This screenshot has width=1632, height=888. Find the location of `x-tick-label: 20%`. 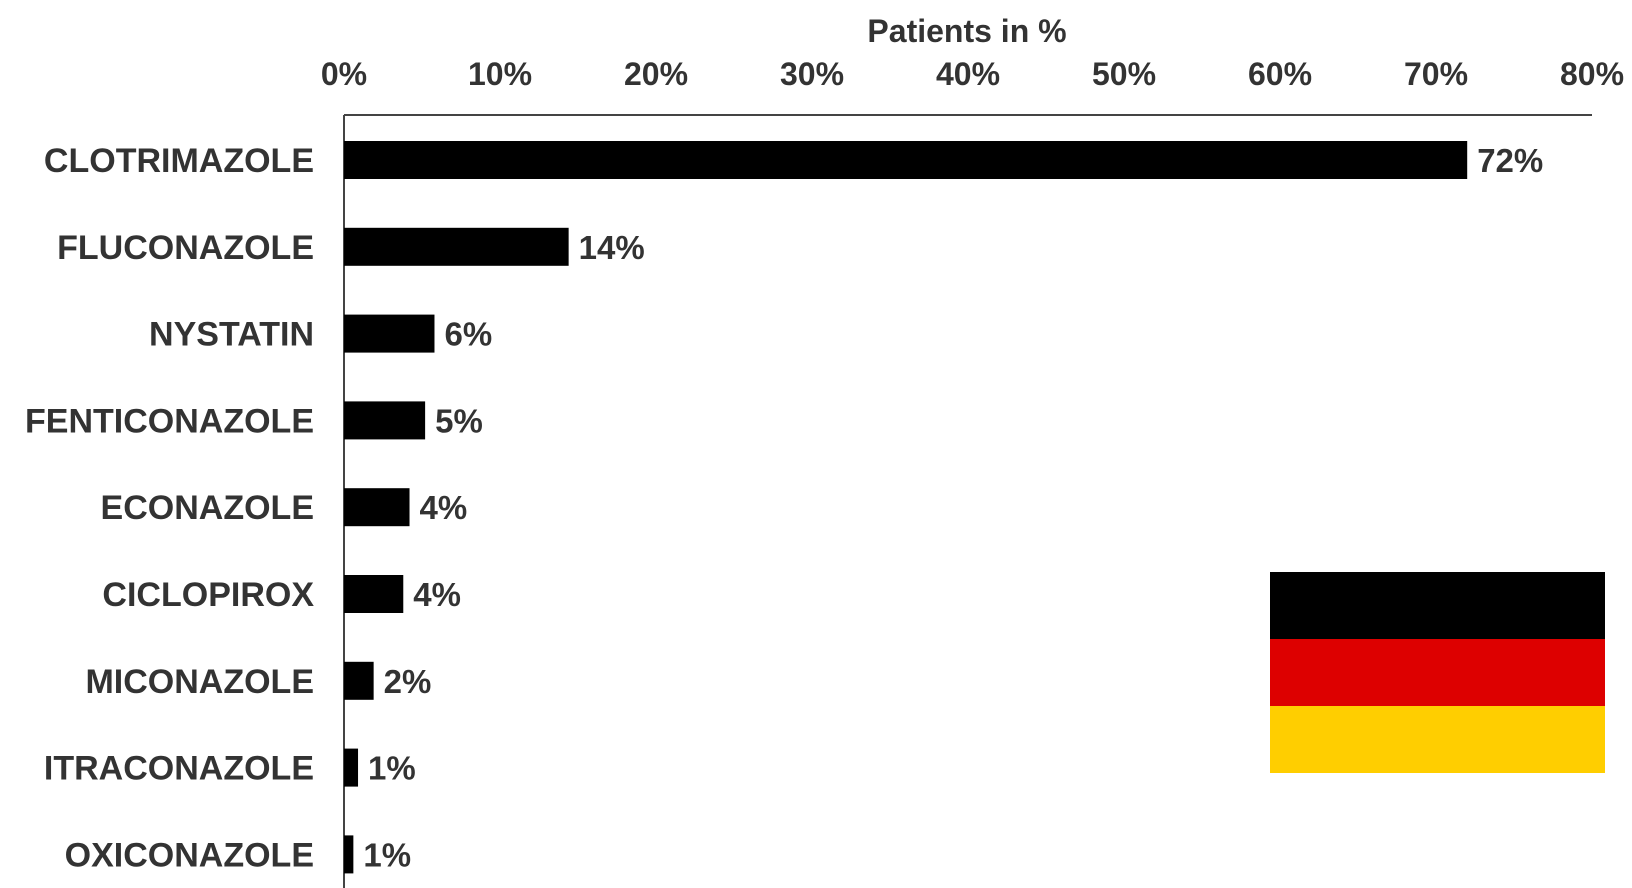

x-tick-label: 20% is located at coordinates (656, 74).